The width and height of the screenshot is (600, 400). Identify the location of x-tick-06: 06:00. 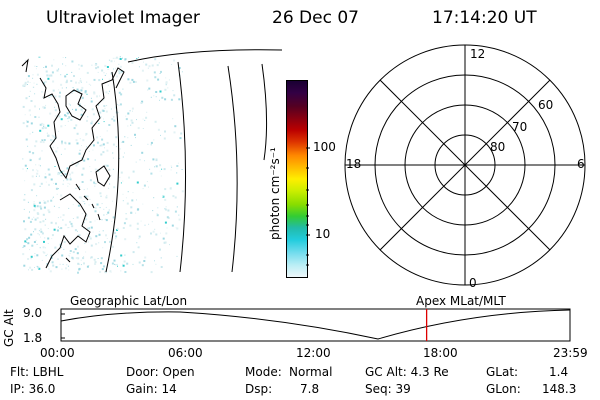
(185, 353).